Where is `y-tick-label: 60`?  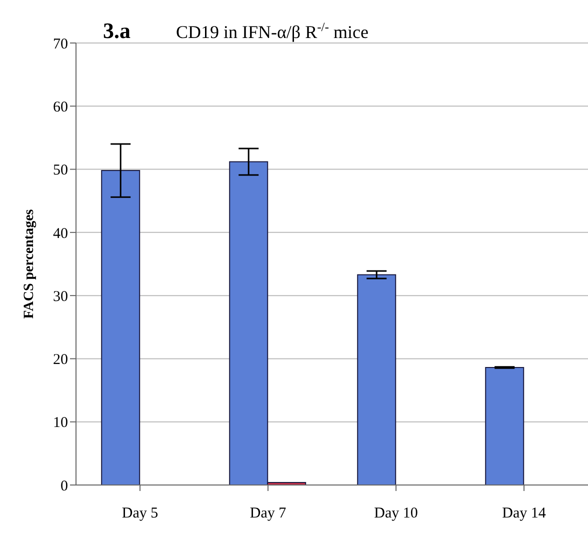 y-tick-label: 60 is located at coordinates (60, 107).